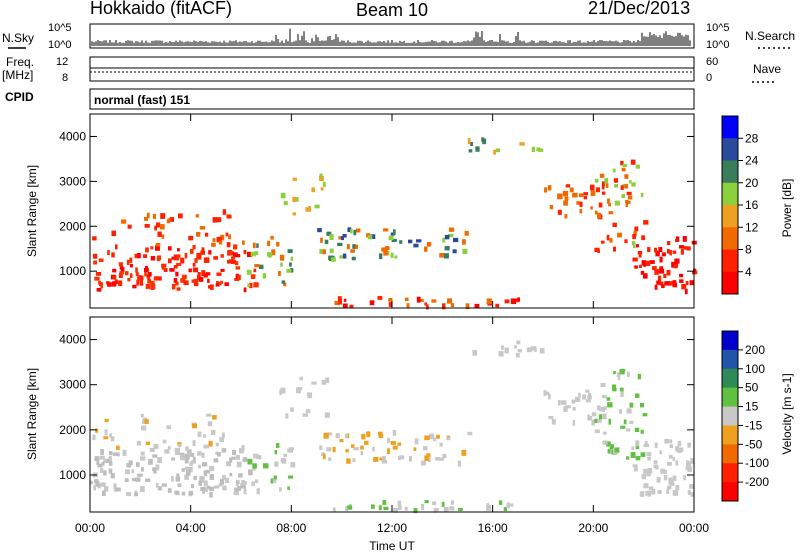  Describe the element at coordinates (753, 416) in the screenshot. I see `velocity-colorbar-ticks: 200 100 50 15 -15 -50 -100 -200` at that location.